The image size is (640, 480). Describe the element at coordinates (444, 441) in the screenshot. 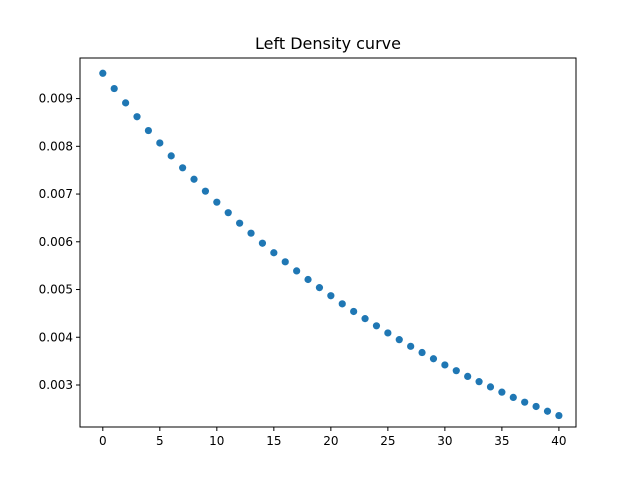

I see `x-tick-label: 30` at that location.